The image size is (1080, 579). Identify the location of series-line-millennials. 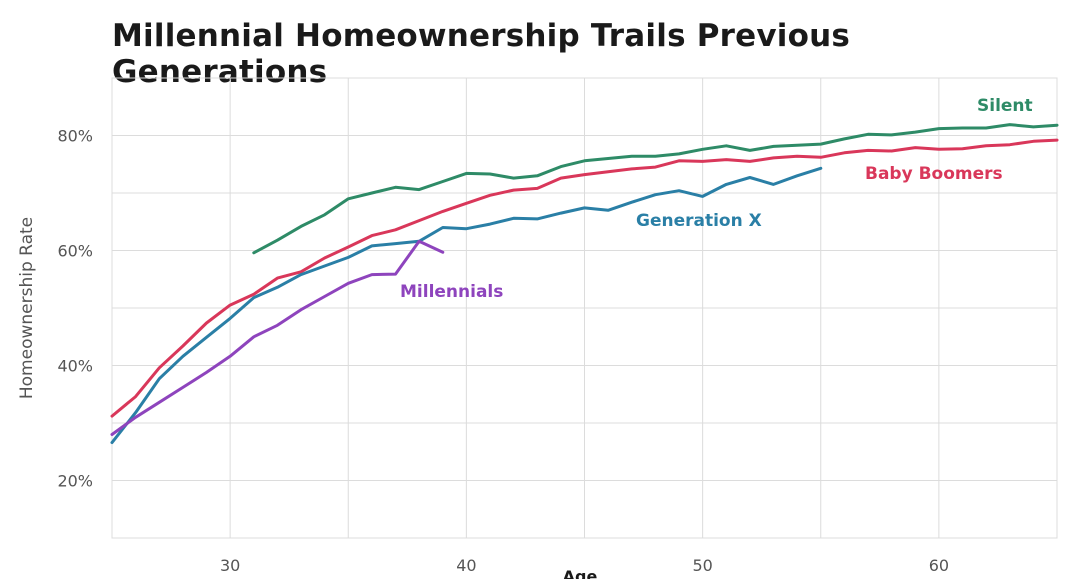
(277, 337).